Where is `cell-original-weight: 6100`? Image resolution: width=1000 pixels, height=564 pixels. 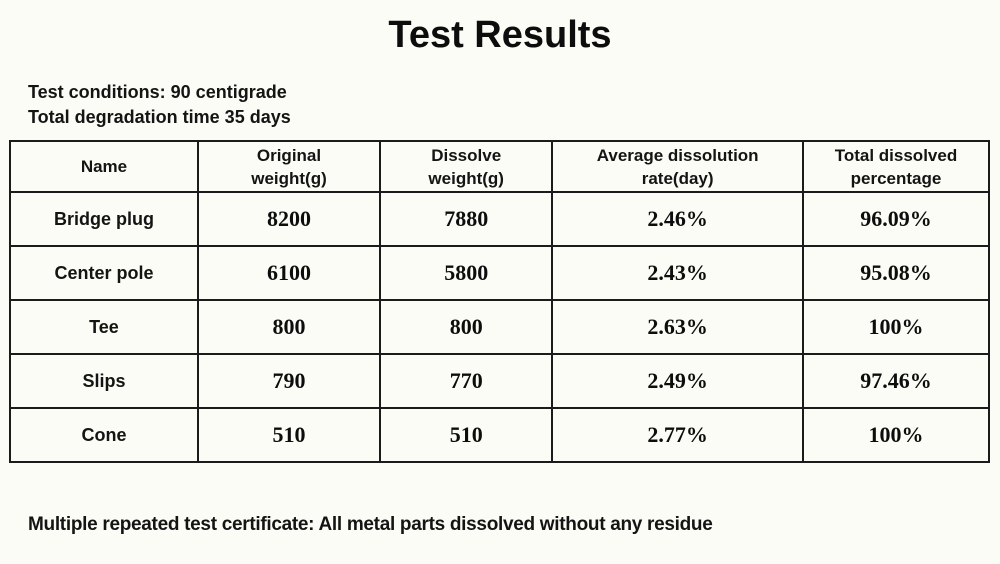 cell-original-weight: 6100 is located at coordinates (289, 273).